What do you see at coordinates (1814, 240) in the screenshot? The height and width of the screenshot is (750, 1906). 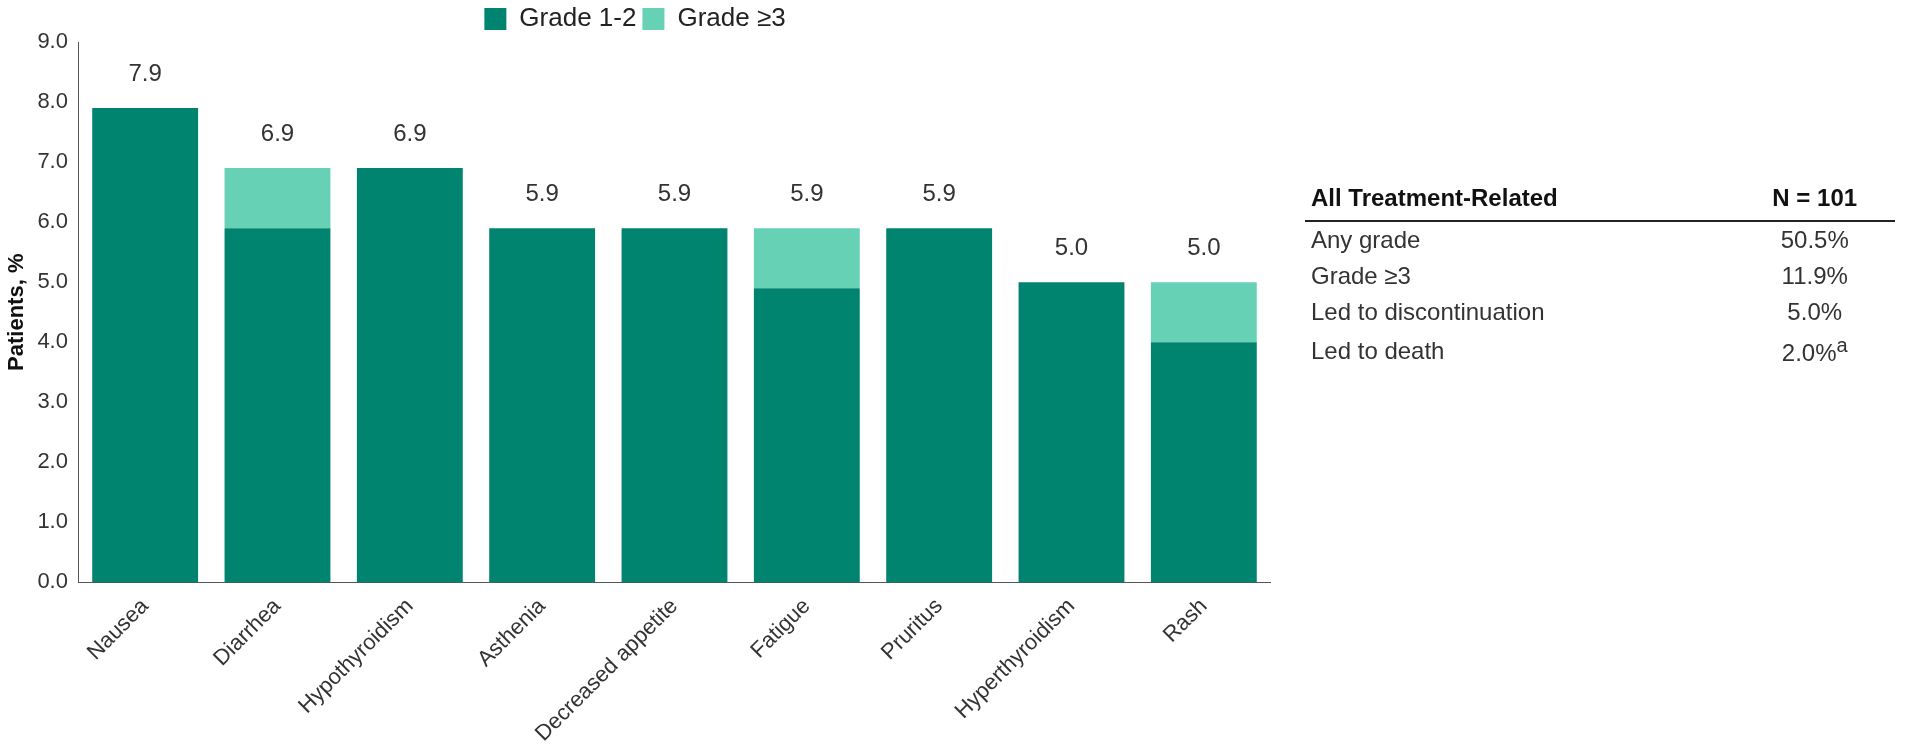 I see `text: 50.5%` at bounding box center [1814, 240].